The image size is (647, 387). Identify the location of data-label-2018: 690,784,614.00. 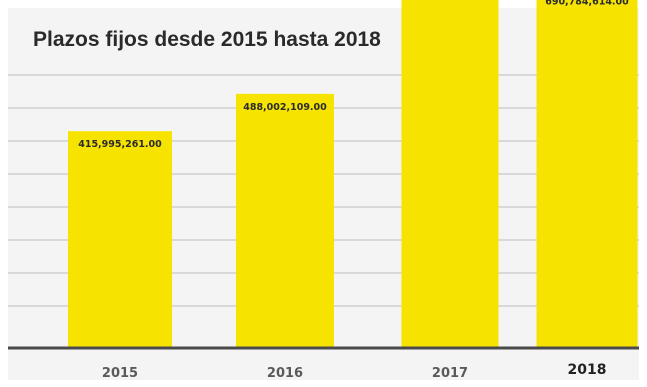
(587, 4).